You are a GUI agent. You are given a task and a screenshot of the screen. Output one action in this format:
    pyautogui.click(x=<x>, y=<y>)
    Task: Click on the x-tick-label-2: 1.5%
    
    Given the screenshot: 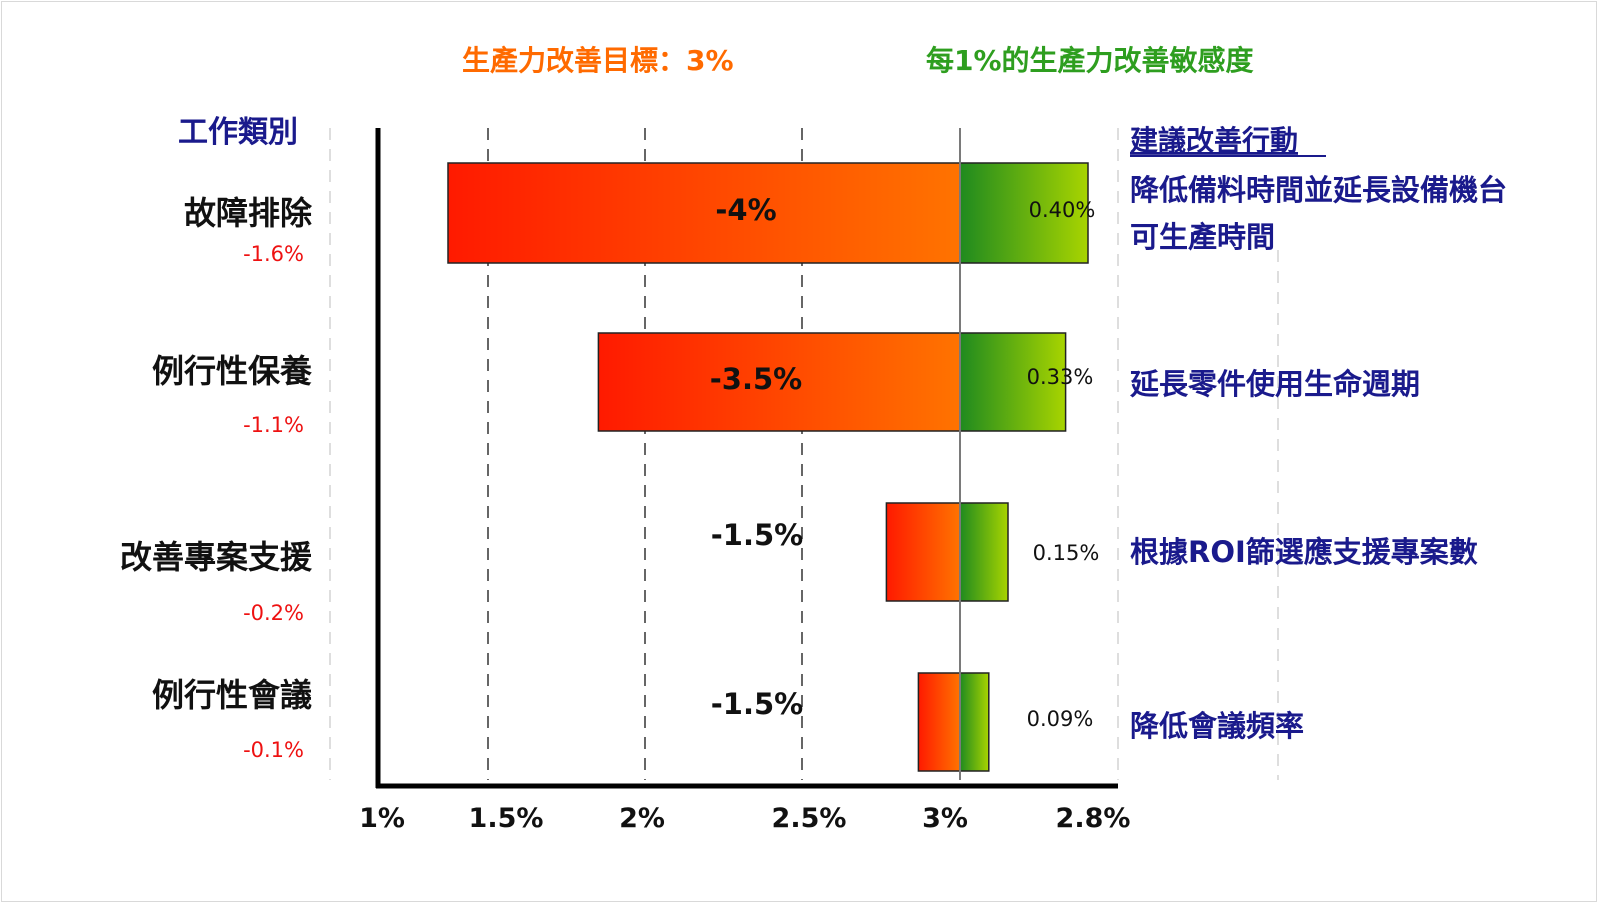 What is the action you would take?
    pyautogui.click(x=506, y=818)
    